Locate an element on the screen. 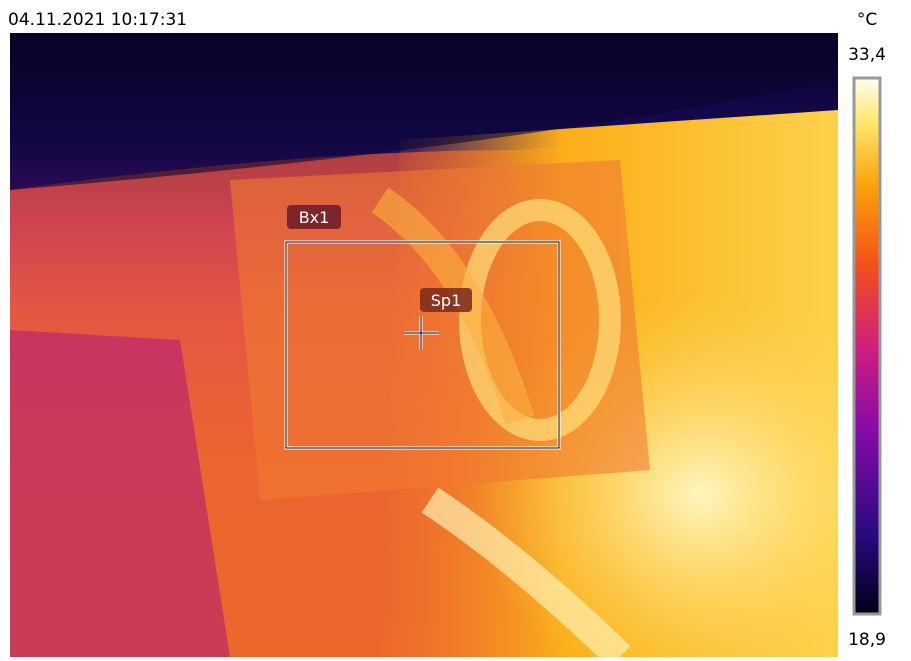 The height and width of the screenshot is (661, 911). color-scale is located at coordinates (867, 346).